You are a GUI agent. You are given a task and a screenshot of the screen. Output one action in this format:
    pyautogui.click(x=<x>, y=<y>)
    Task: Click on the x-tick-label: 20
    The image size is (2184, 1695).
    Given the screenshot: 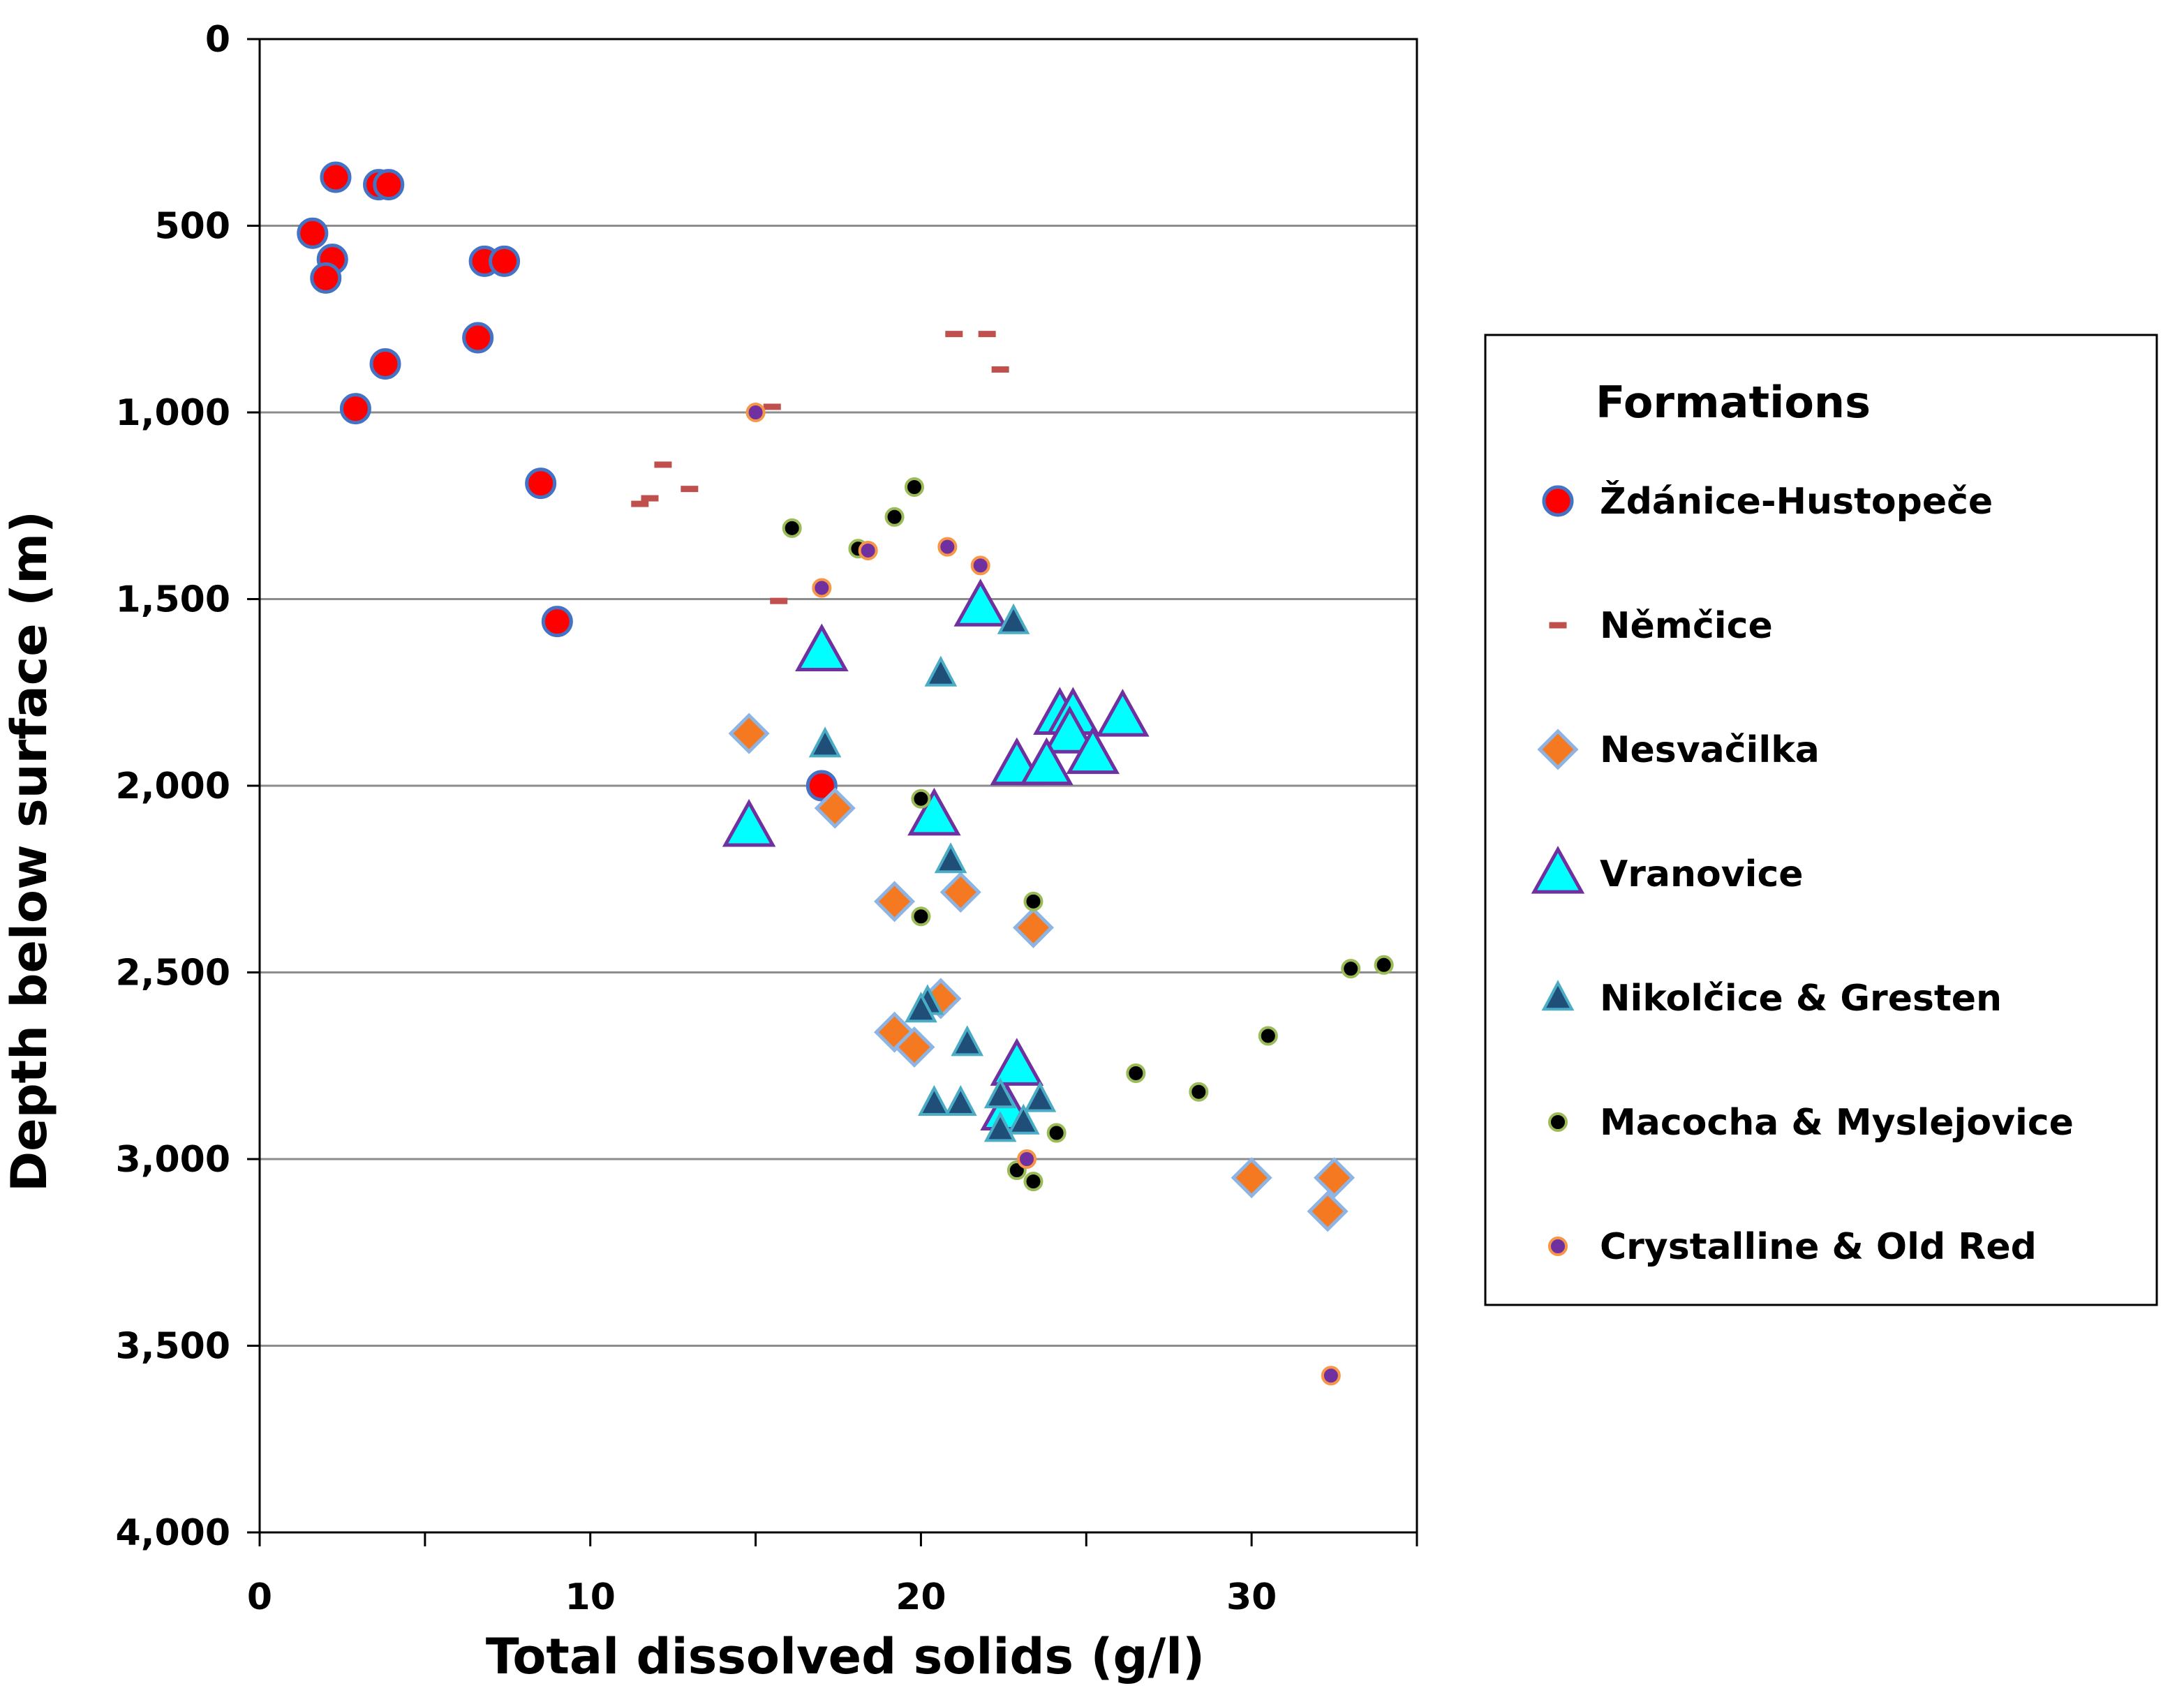 What is the action you would take?
    pyautogui.click(x=921, y=1597)
    